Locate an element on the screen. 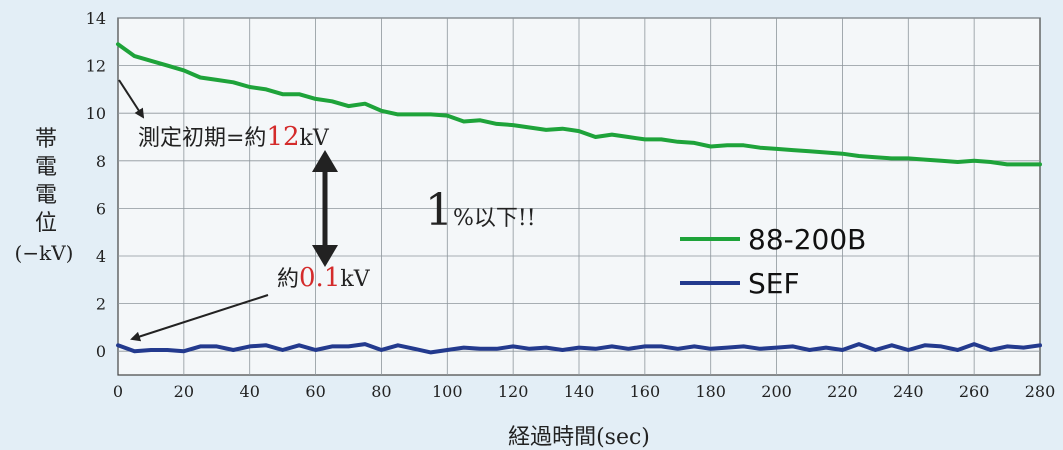 The height and width of the screenshot is (450, 1063). ylabel-char-4: 位 is located at coordinates (46, 223).